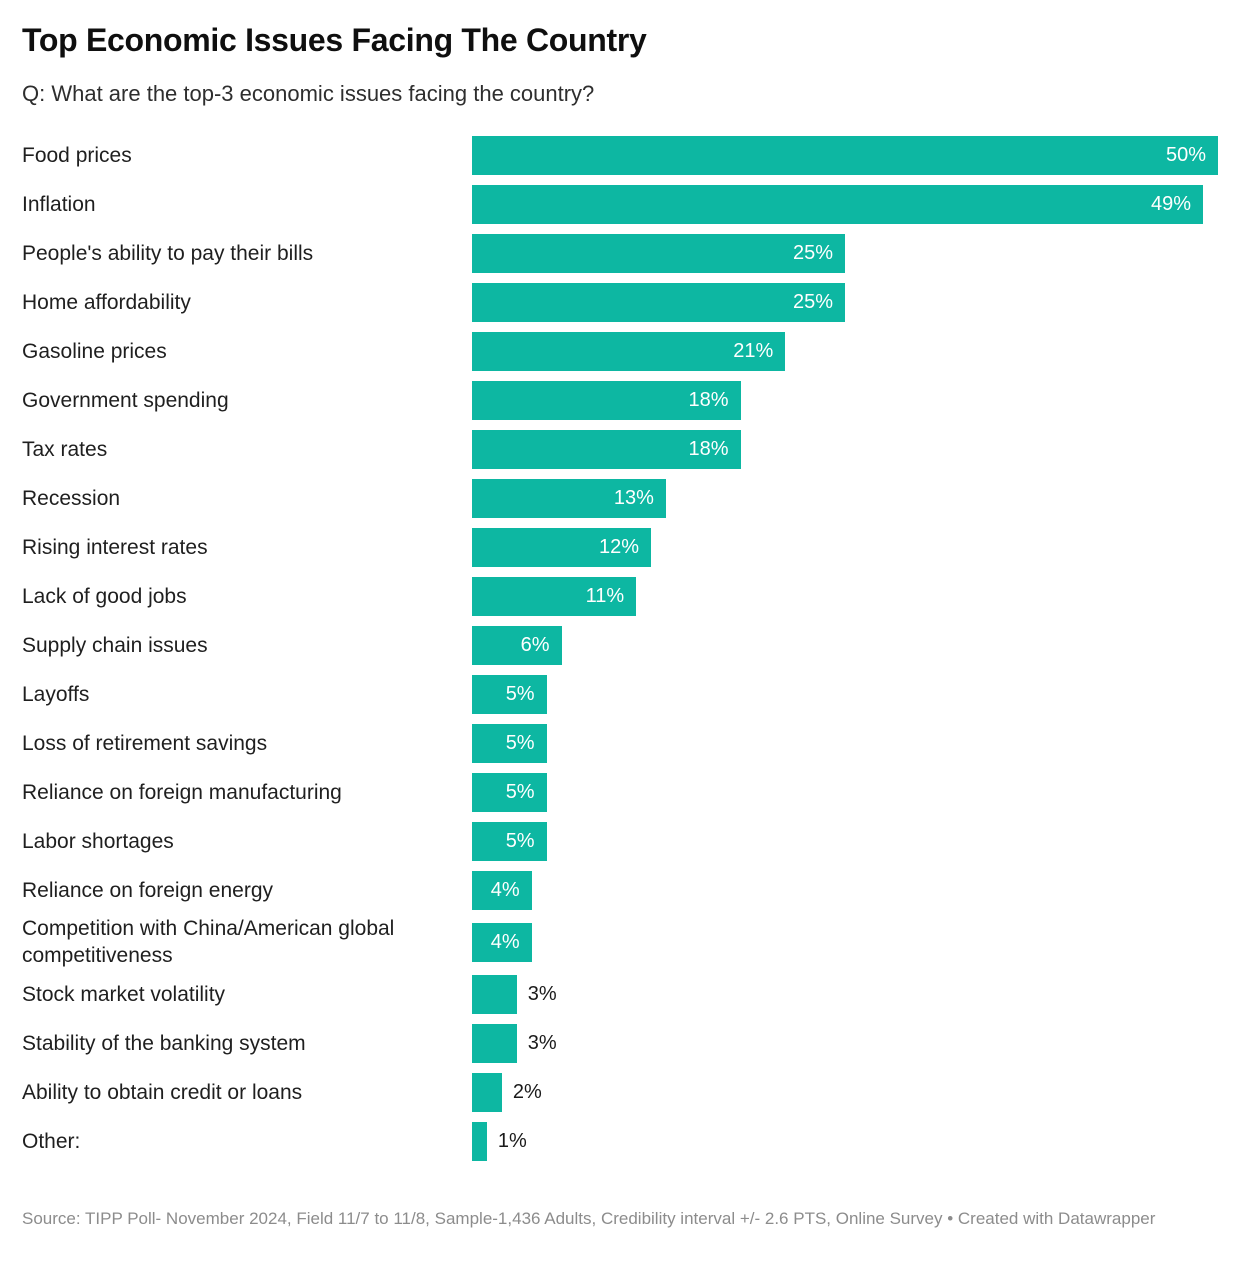 The height and width of the screenshot is (1274, 1240). Describe the element at coordinates (845, 499) in the screenshot. I see `bar-track: 13%` at that location.